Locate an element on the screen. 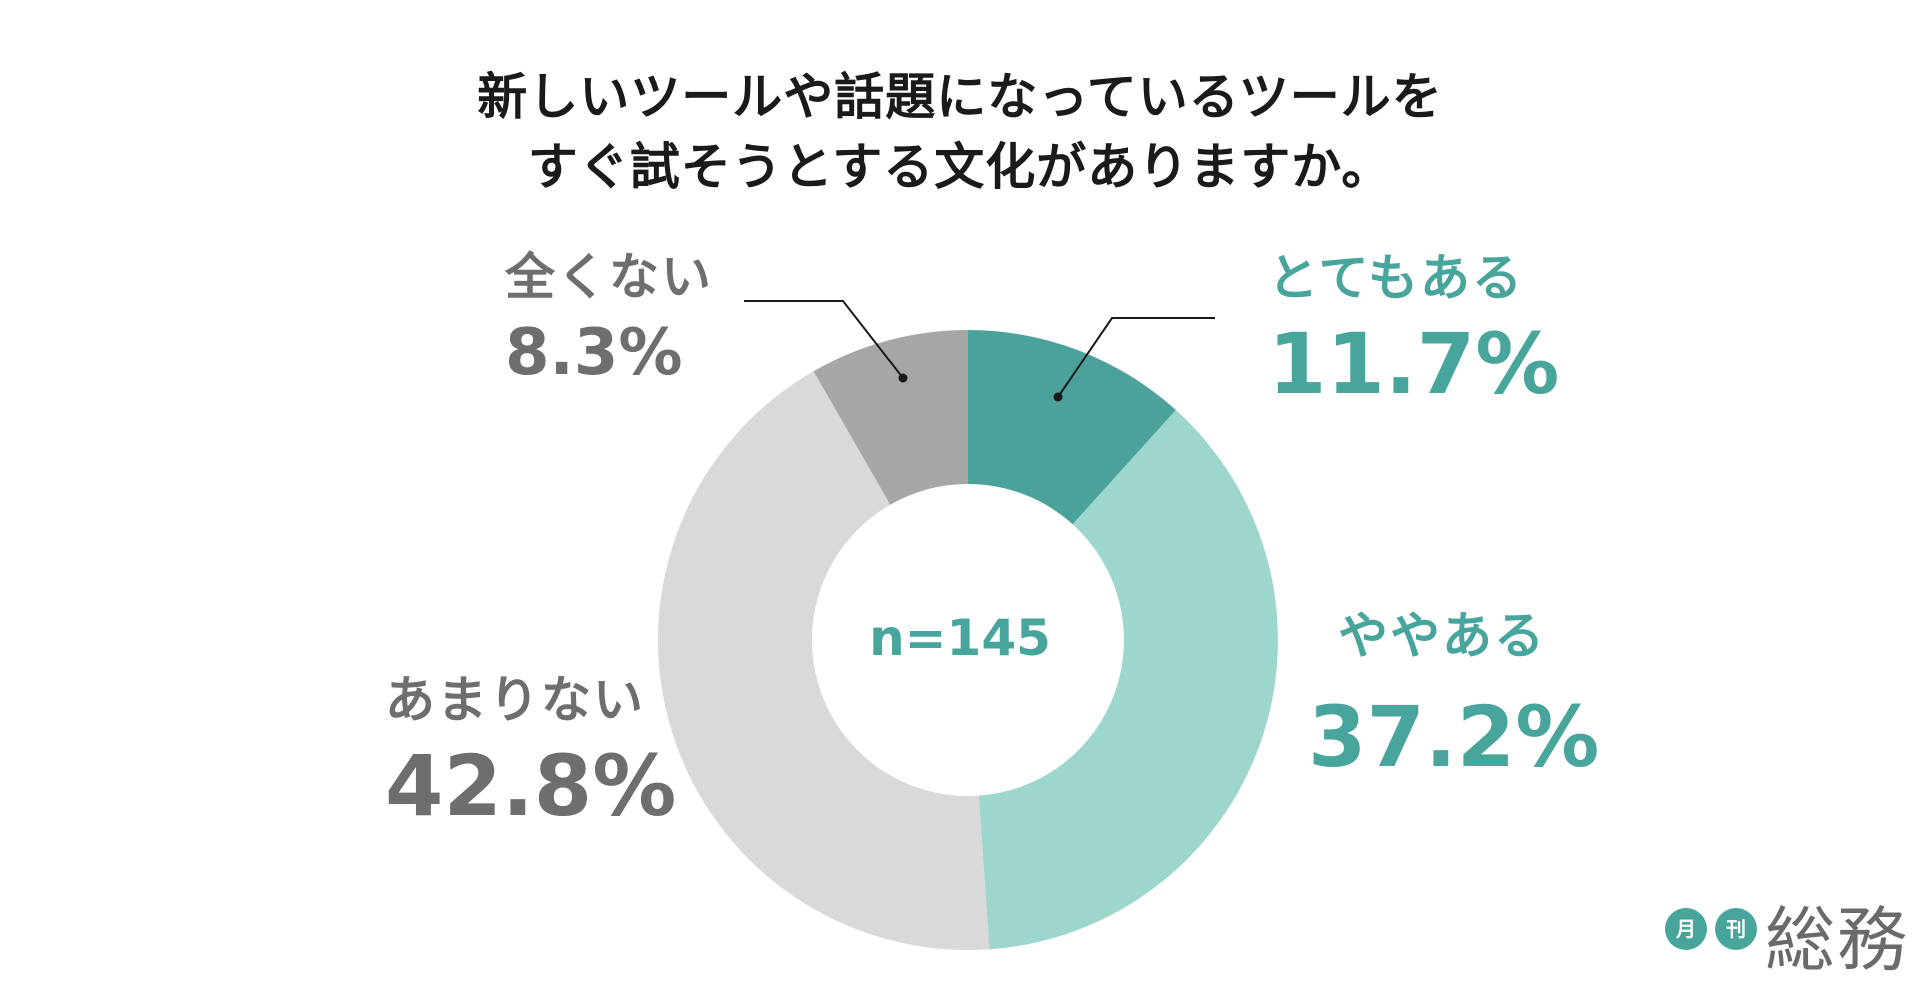 The width and height of the screenshot is (1920, 1005). label-mattaku-nai: 全くない 8.3% is located at coordinates (609, 319).